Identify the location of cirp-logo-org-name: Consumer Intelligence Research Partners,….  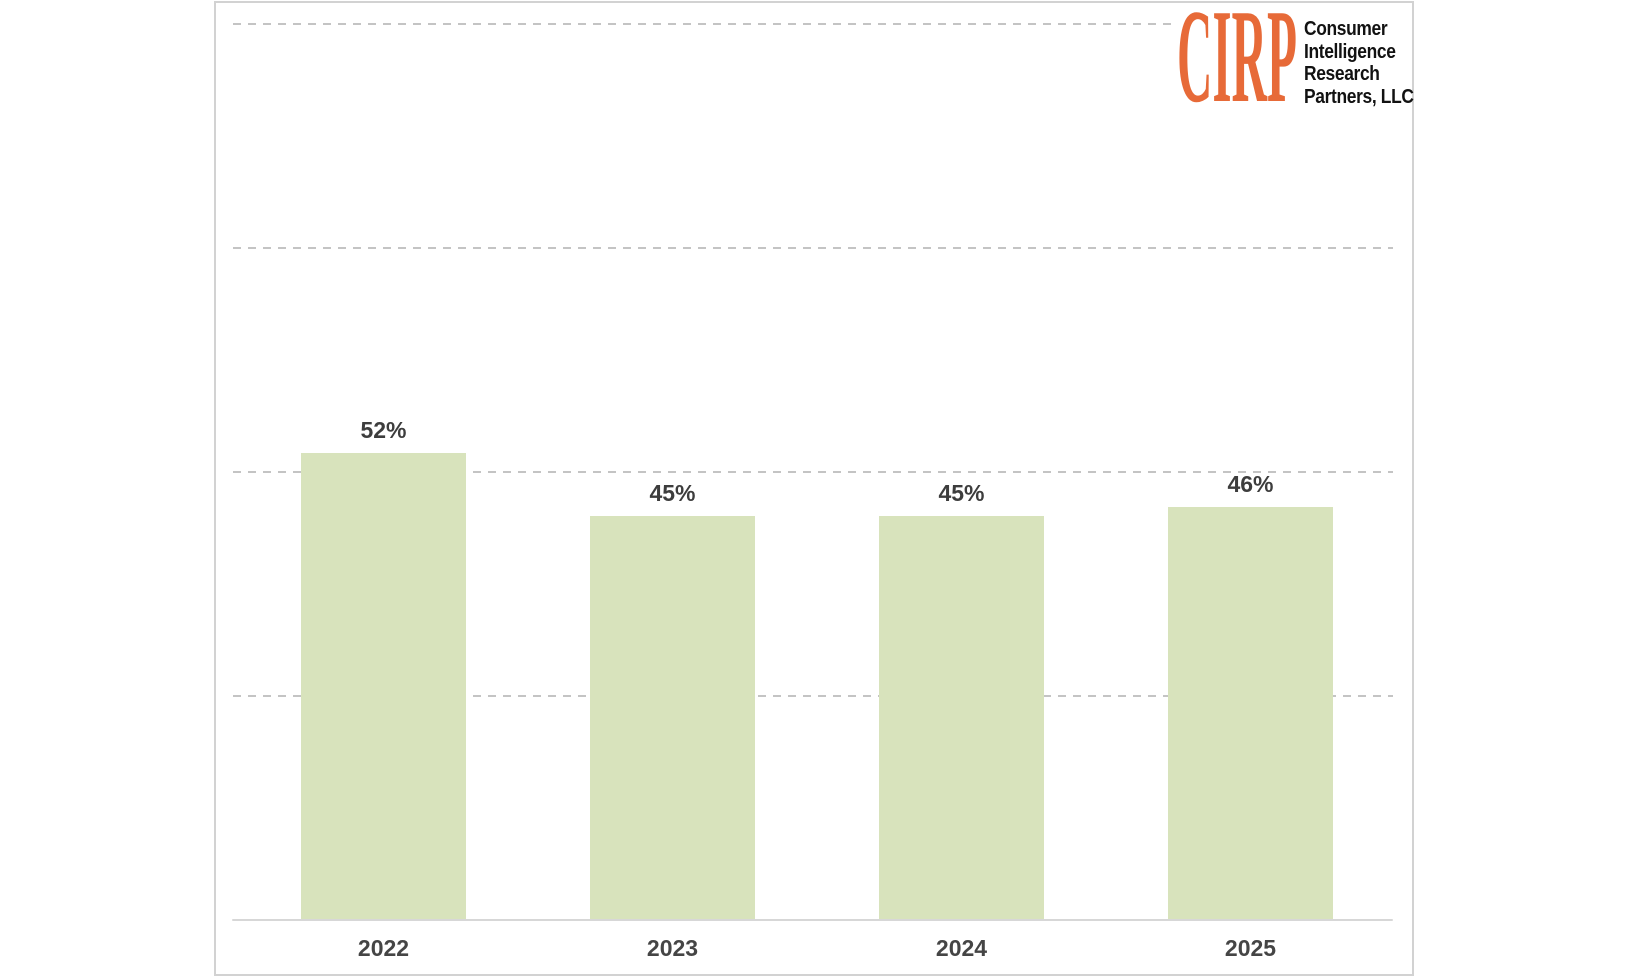
(1359, 63).